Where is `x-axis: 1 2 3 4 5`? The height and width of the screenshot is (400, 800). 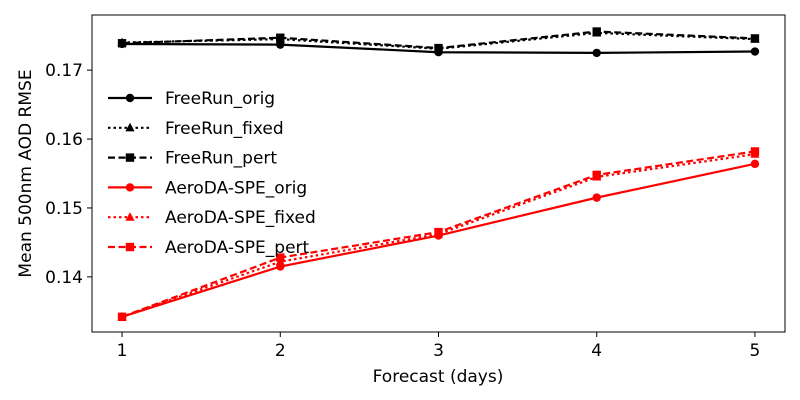
x-axis: 1 2 3 4 5 is located at coordinates (439, 346).